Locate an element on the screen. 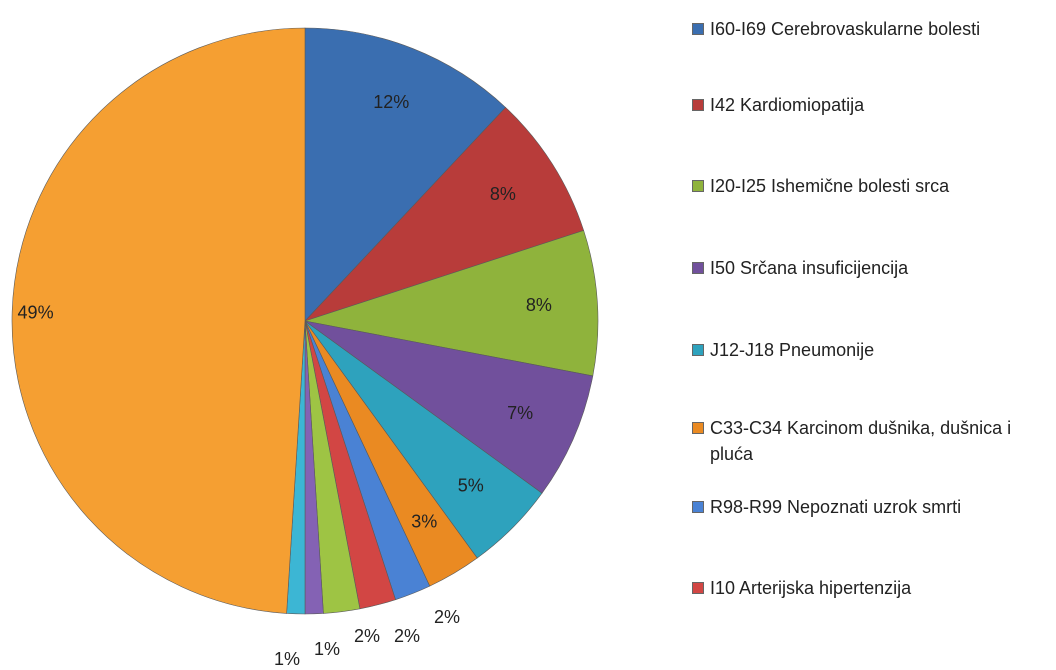 The image size is (1056, 670). legend-label: I42 Kardiomiopatija is located at coordinates (787, 105).